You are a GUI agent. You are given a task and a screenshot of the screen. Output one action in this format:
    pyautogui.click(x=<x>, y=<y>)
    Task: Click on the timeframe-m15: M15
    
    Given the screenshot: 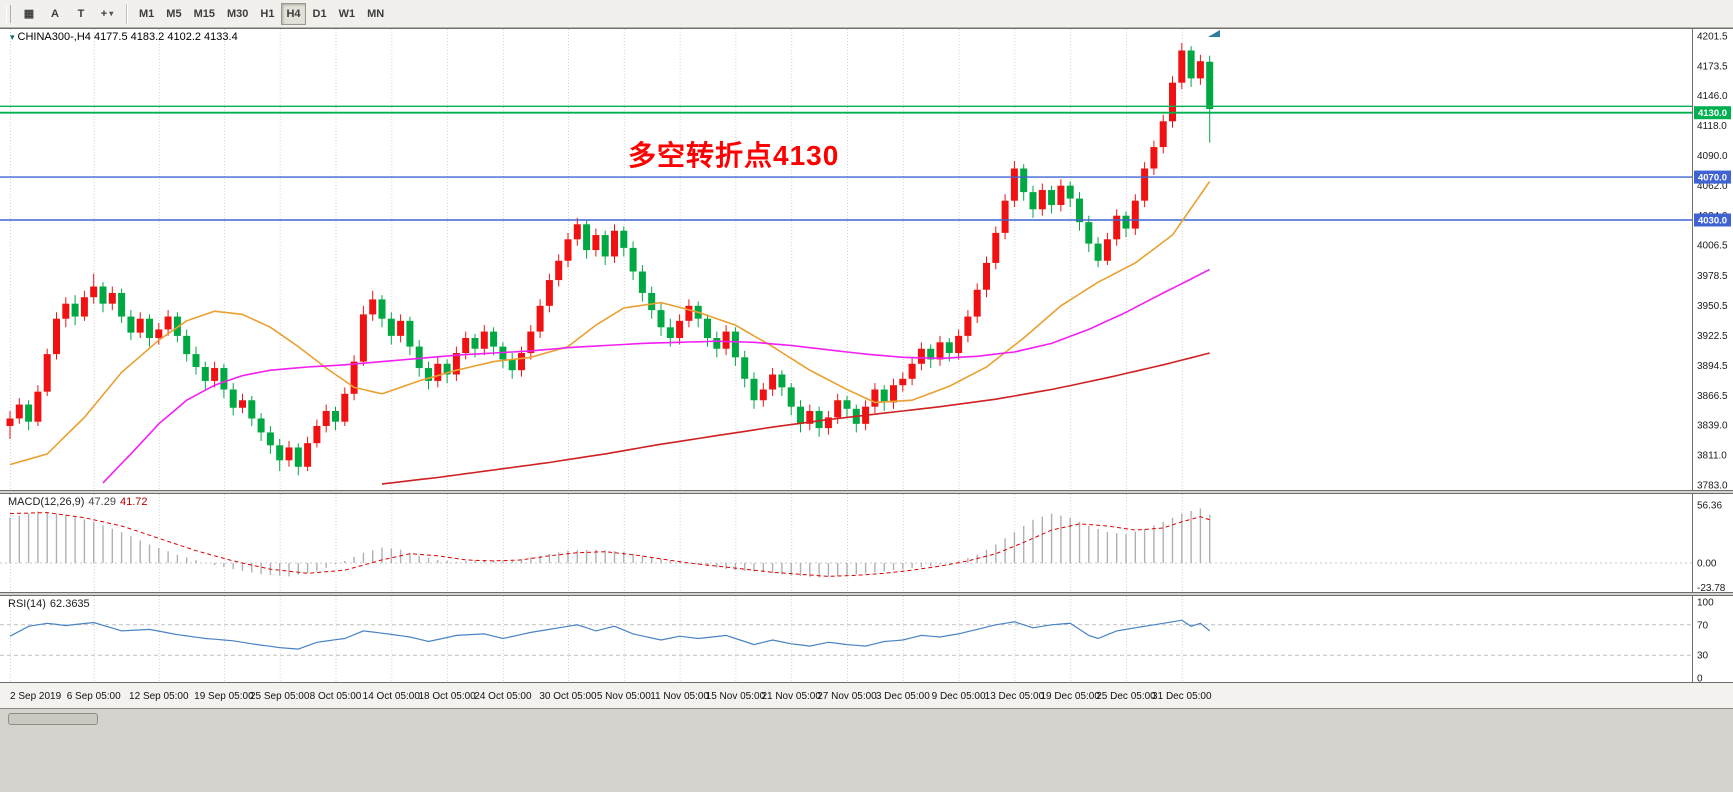 What is the action you would take?
    pyautogui.click(x=204, y=14)
    